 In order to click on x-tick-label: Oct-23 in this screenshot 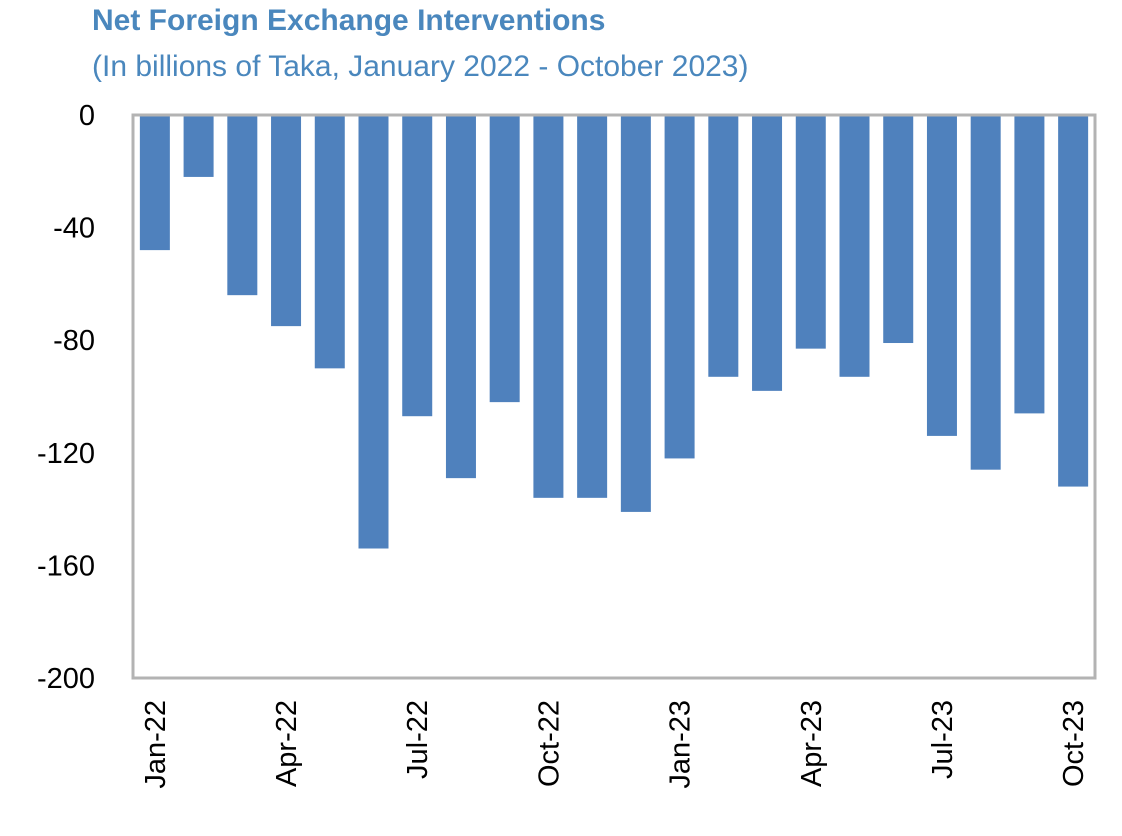, I will do `click(1074, 743)`.